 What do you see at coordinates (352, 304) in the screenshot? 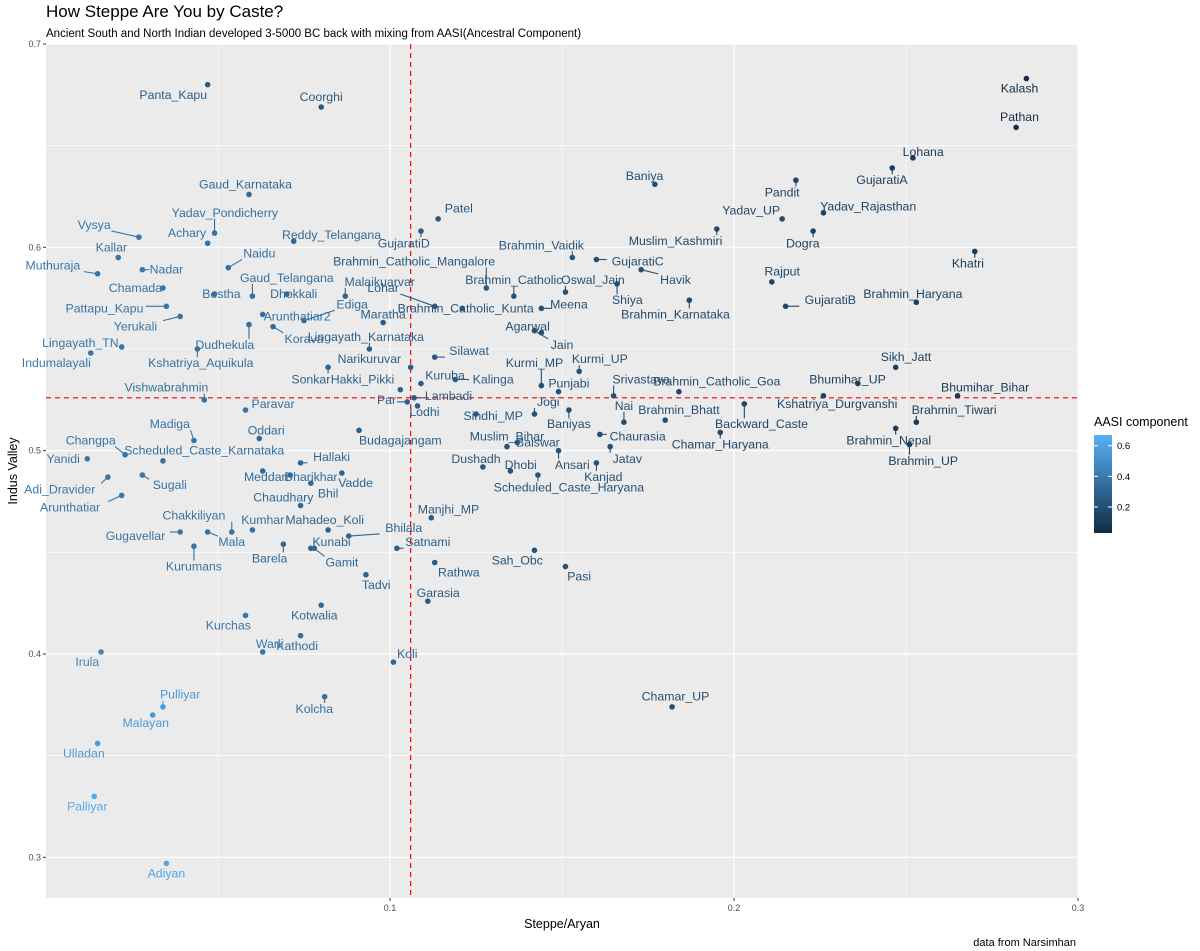
I see `point-label-ediga: Ediga` at bounding box center [352, 304].